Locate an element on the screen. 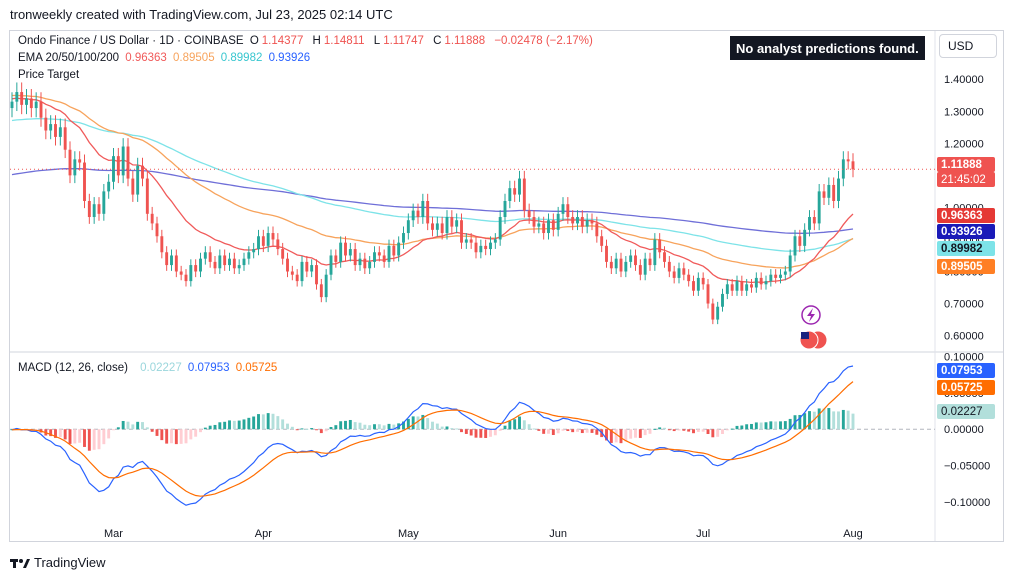 This screenshot has width=1013, height=580. price-target-legend: Price Target is located at coordinates (49, 75).